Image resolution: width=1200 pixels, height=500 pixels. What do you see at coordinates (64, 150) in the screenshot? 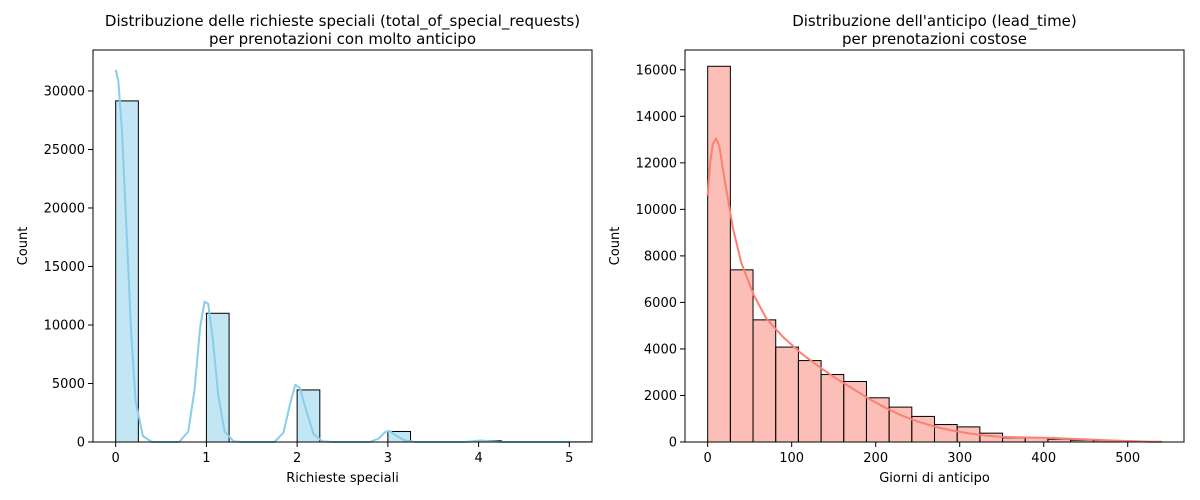
I see `y-tick-label: 25000` at bounding box center [64, 150].